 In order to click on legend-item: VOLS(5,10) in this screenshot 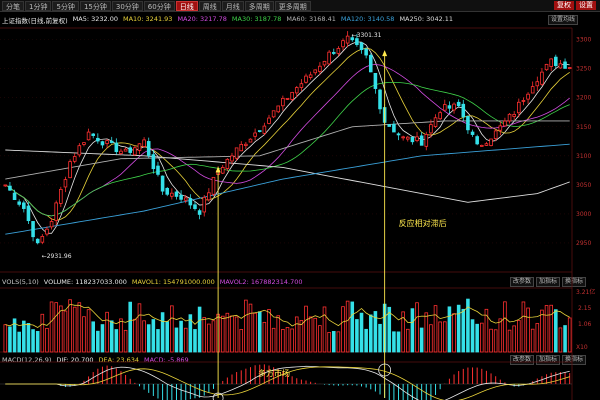, I will do `click(20, 282)`.